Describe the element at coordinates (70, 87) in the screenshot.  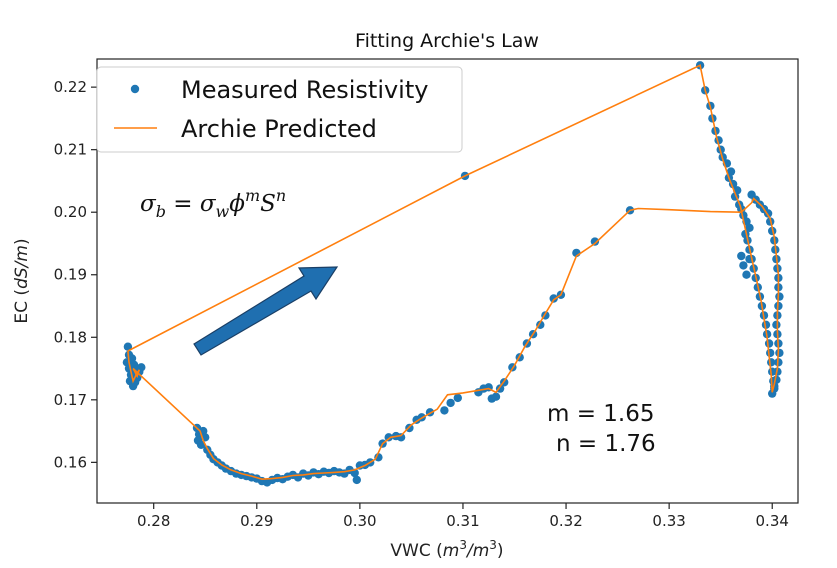
I see `y-tick-label: 0.22` at that location.